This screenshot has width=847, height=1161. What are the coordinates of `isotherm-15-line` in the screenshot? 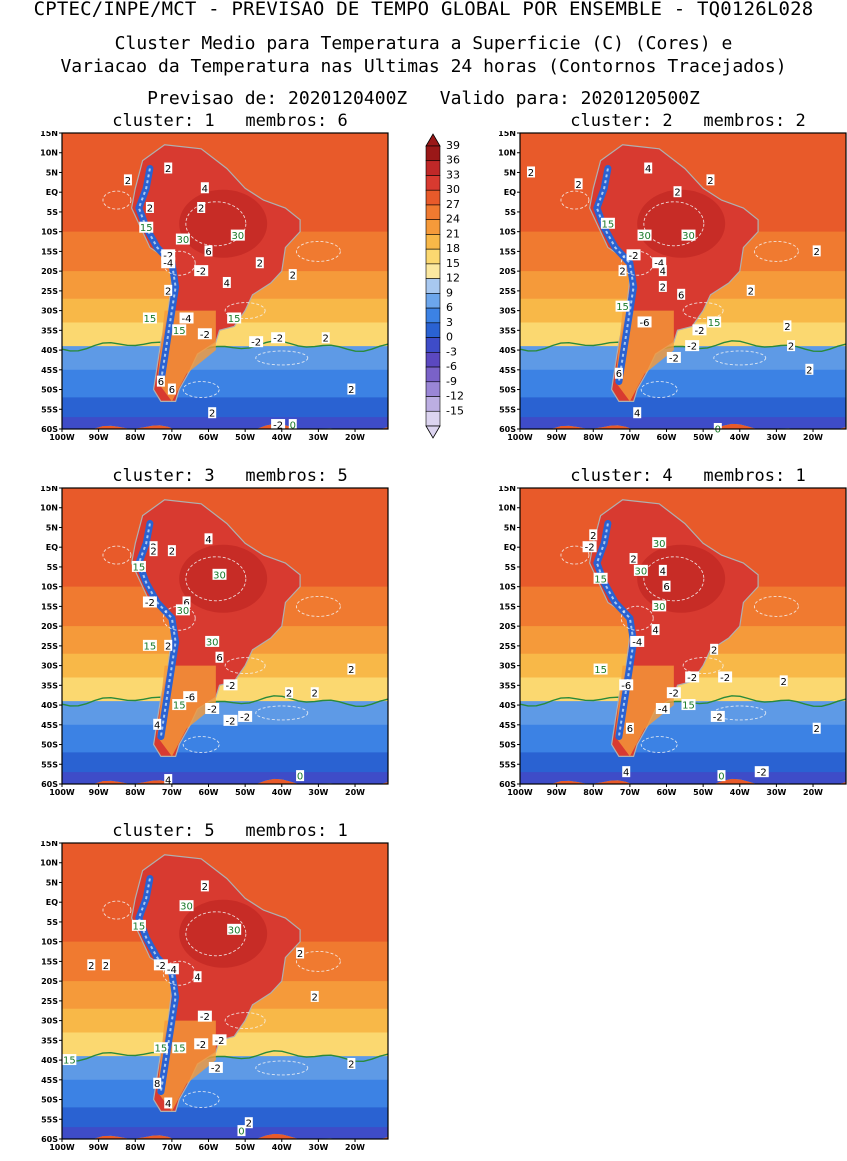 It's located at (225, 701).